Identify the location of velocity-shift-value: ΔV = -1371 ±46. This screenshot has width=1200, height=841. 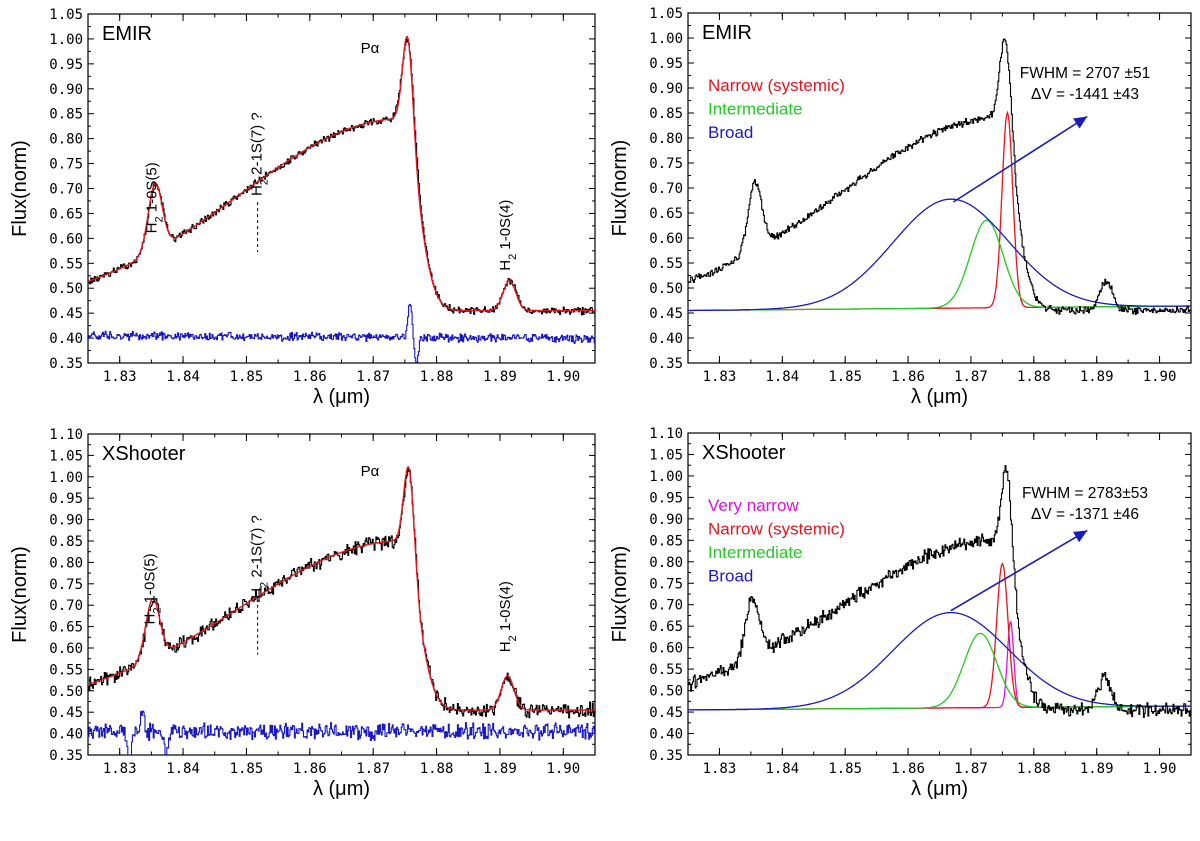
(1085, 514).